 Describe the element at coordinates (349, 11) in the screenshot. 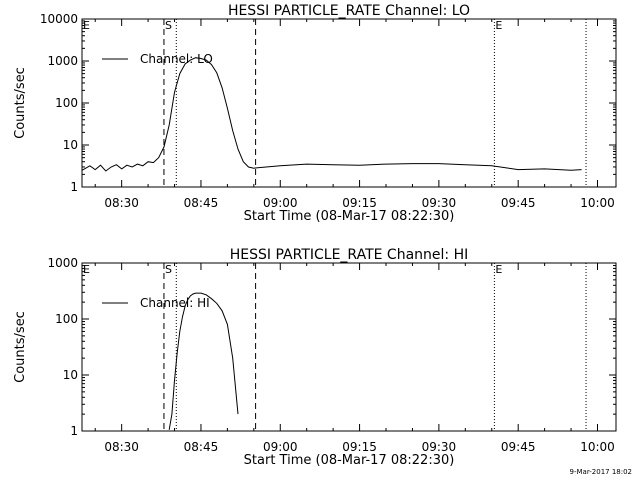

I see `chart-title: HESSI PARTICLE_RATE Channel: LO` at that location.